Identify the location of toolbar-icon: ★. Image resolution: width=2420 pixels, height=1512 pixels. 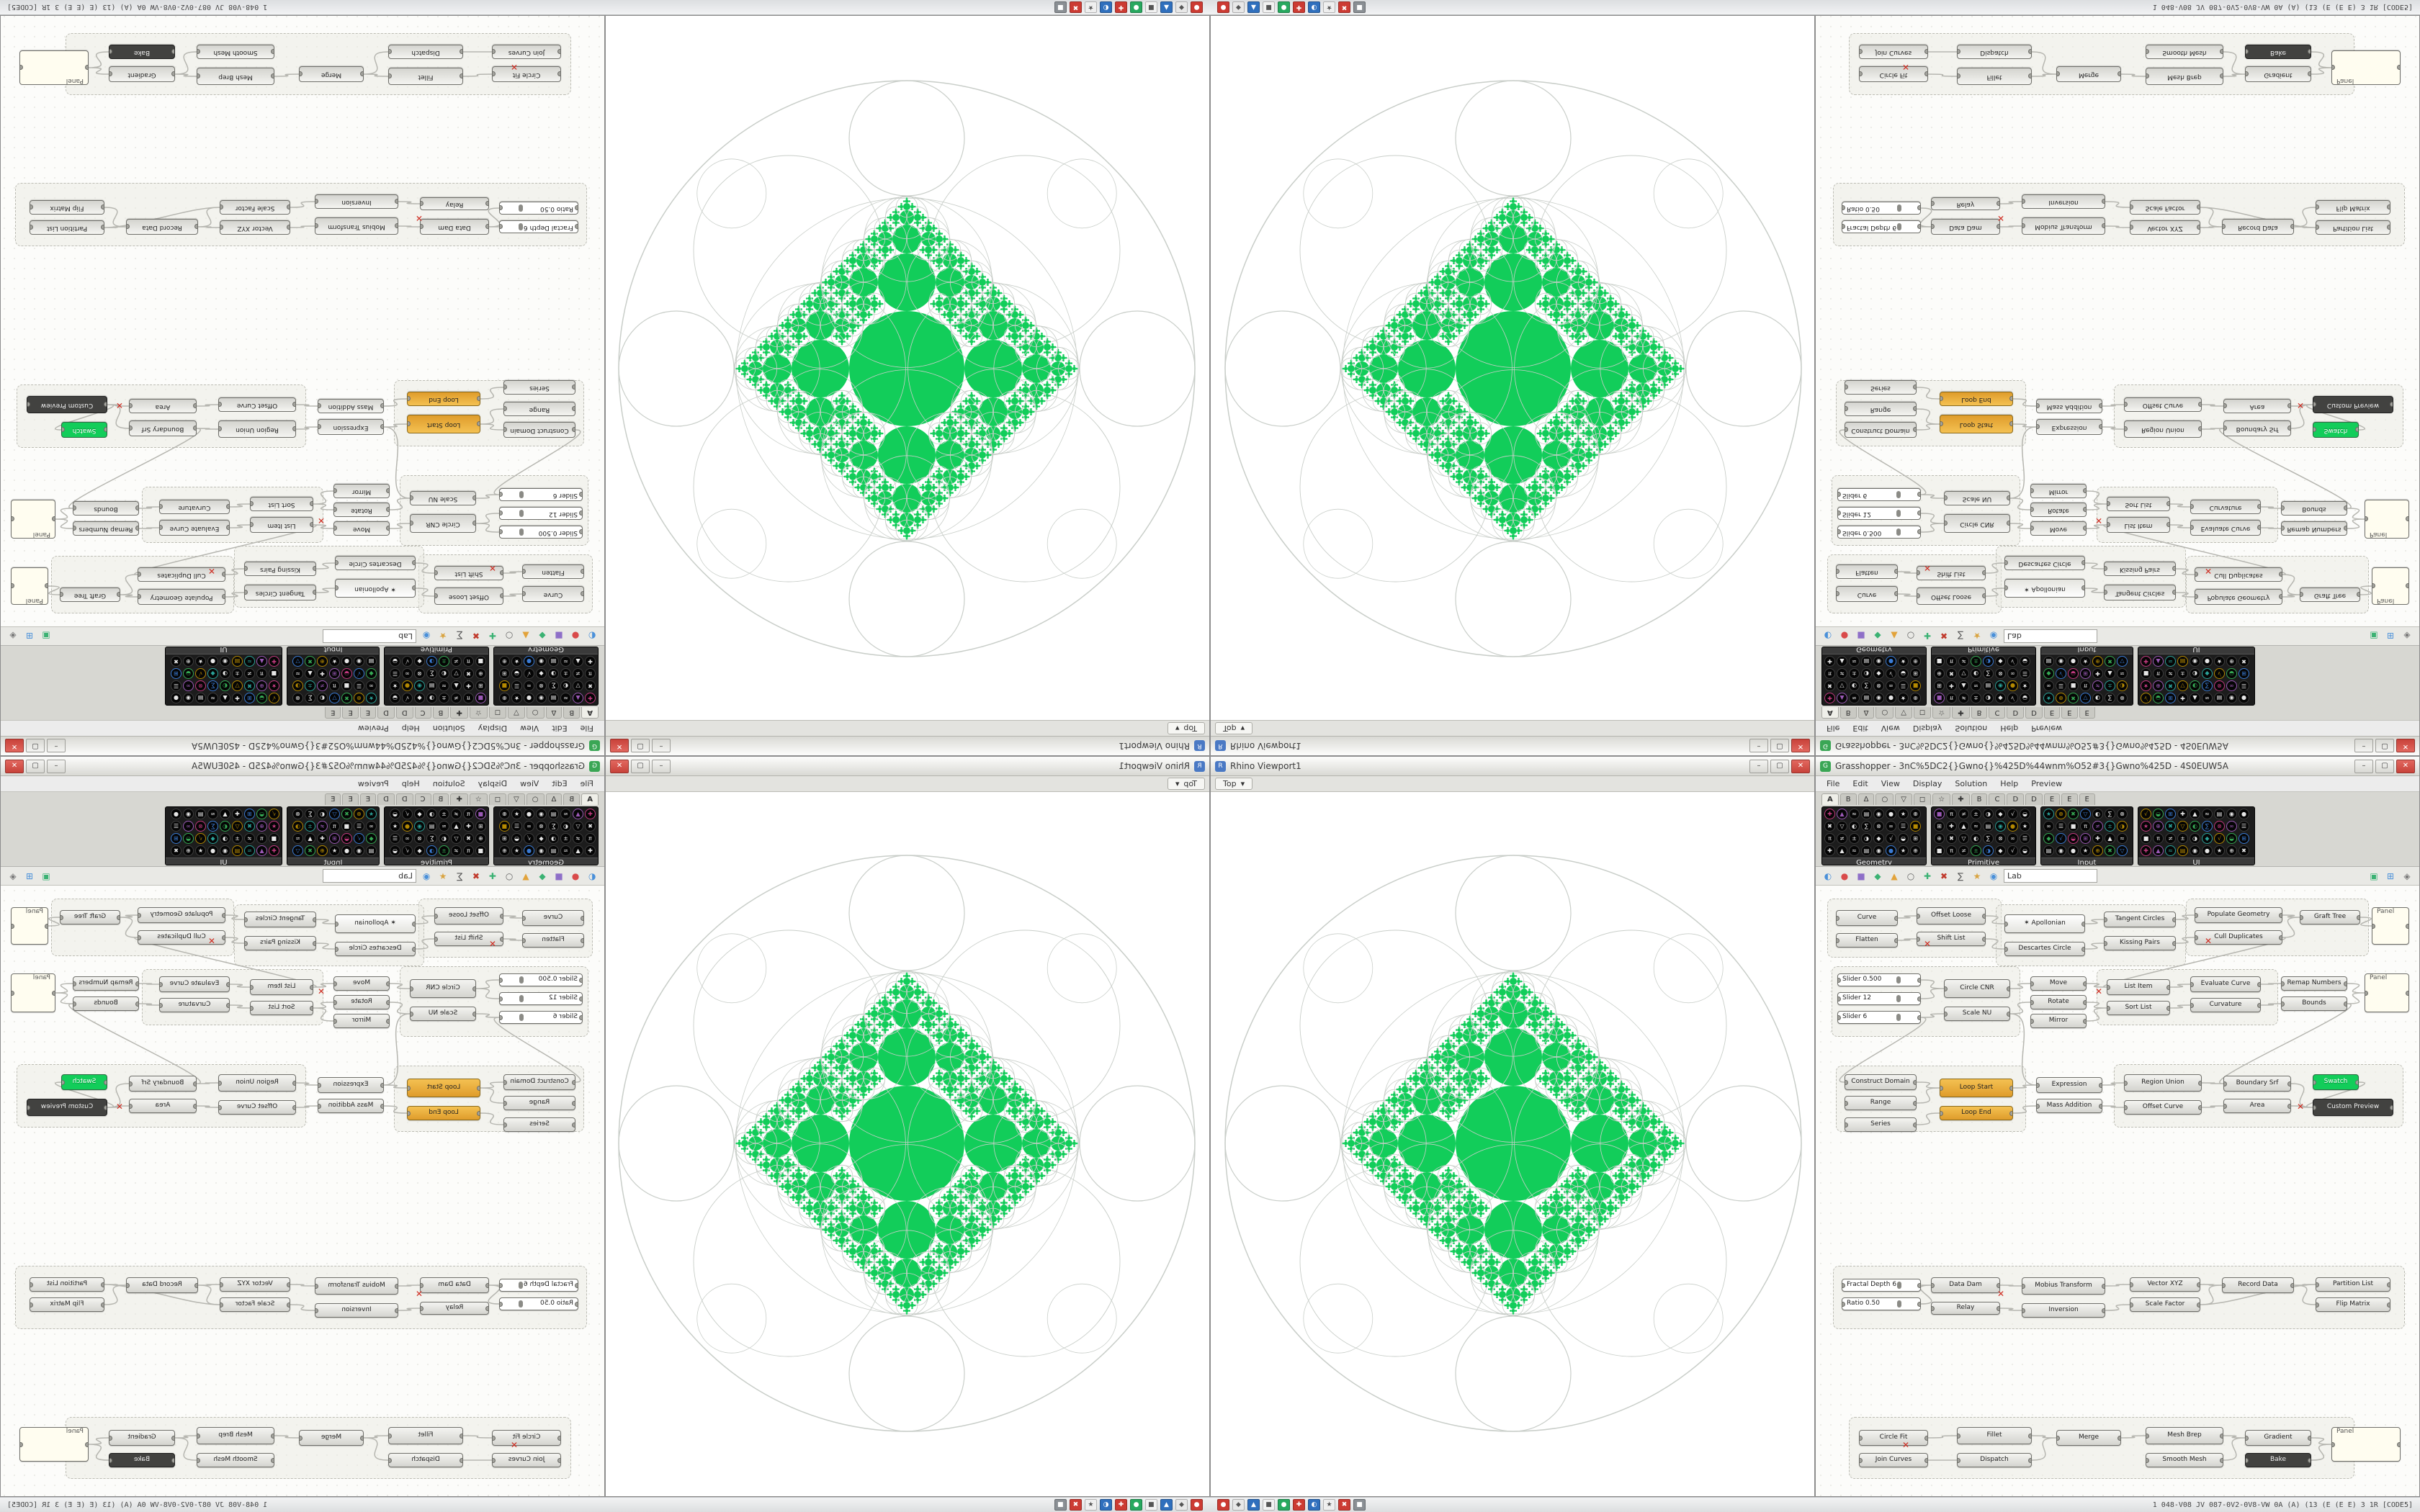
(443, 636).